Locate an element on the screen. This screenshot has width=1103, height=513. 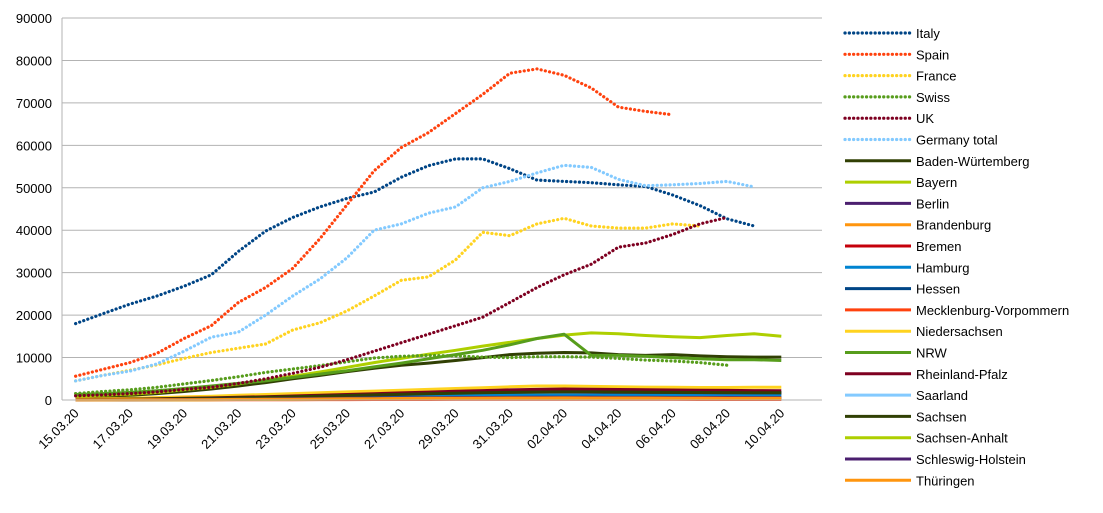
legend-label: UK is located at coordinates (925, 118).